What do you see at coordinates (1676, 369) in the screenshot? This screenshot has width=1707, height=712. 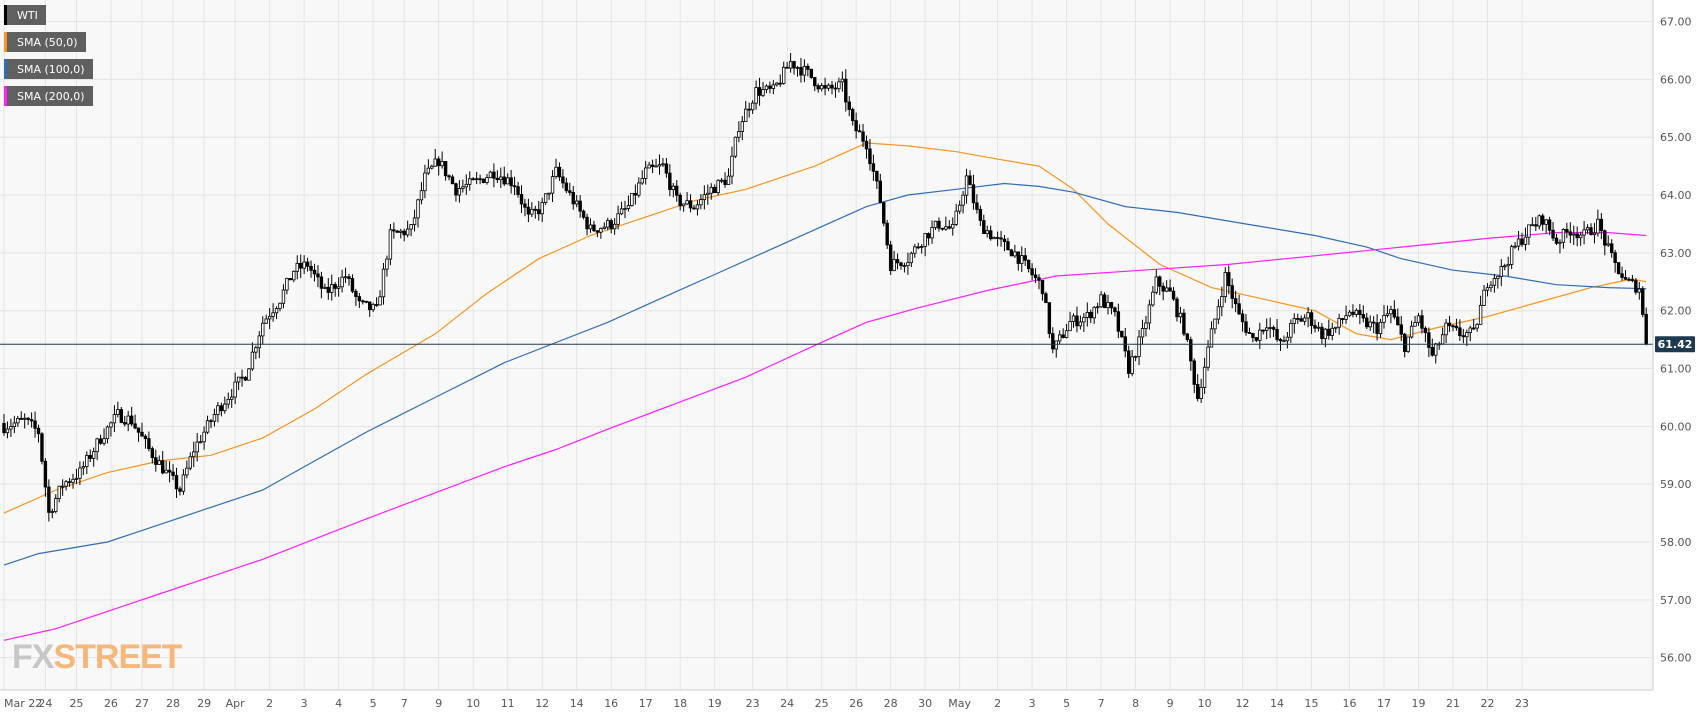 I see `y-tick-label: 61.00` at bounding box center [1676, 369].